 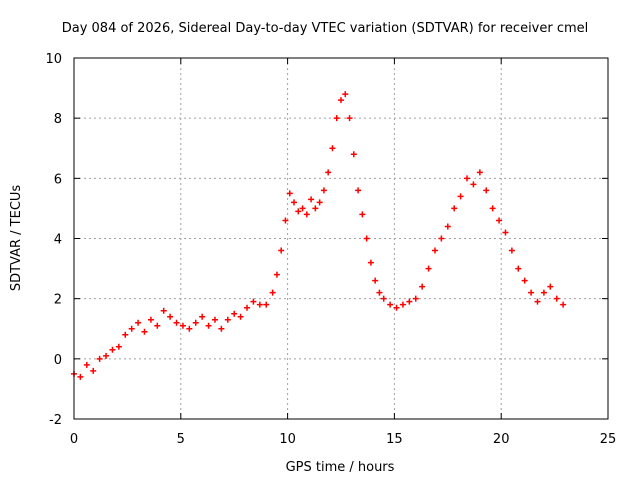 I want to click on y-tick-label: 4, so click(x=58, y=240).